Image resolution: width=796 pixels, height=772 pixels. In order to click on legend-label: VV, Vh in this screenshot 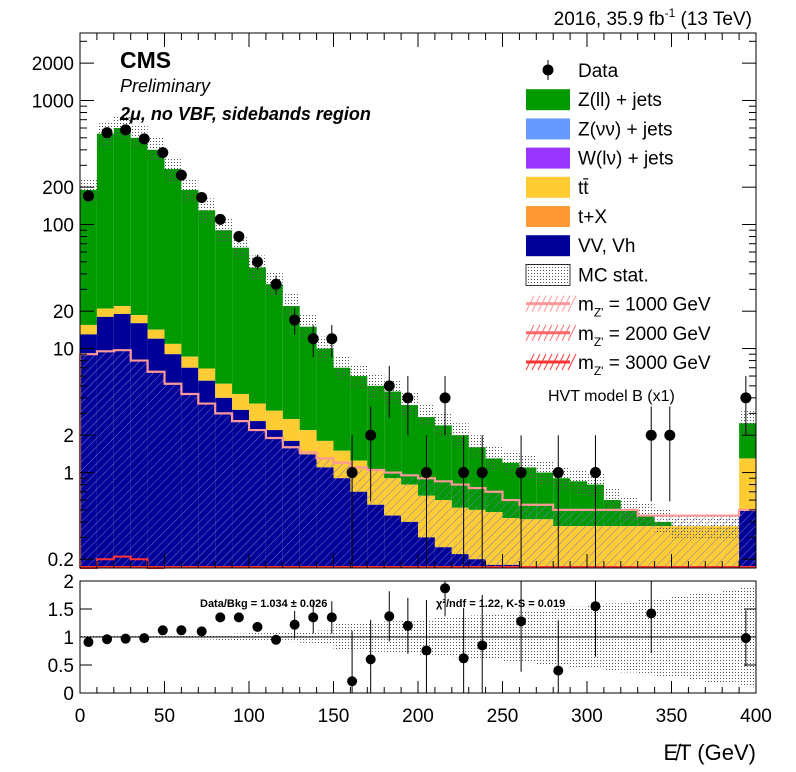, I will do `click(606, 246)`.